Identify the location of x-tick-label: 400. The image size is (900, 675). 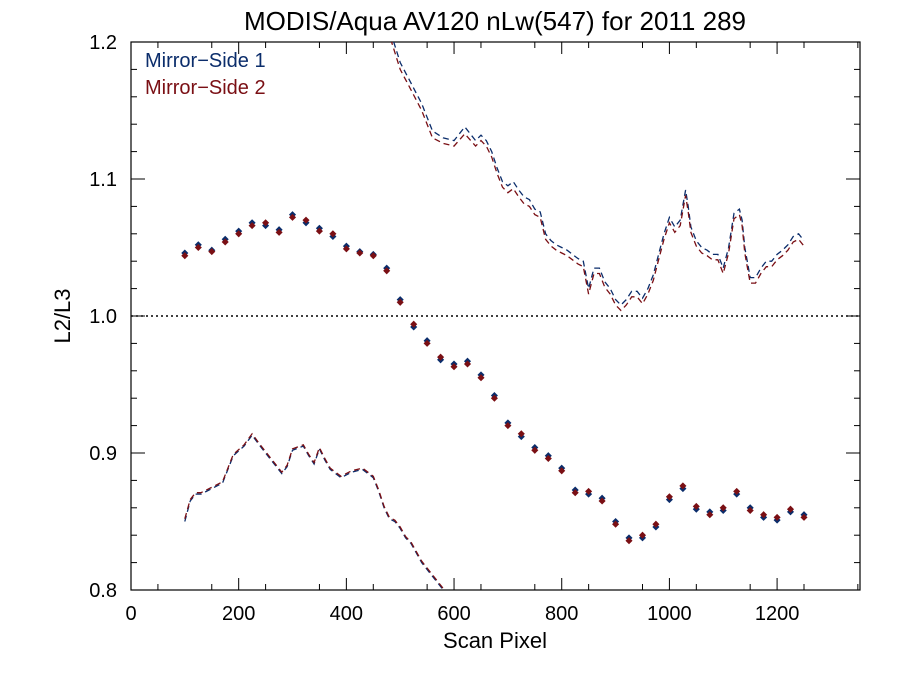
(346, 614).